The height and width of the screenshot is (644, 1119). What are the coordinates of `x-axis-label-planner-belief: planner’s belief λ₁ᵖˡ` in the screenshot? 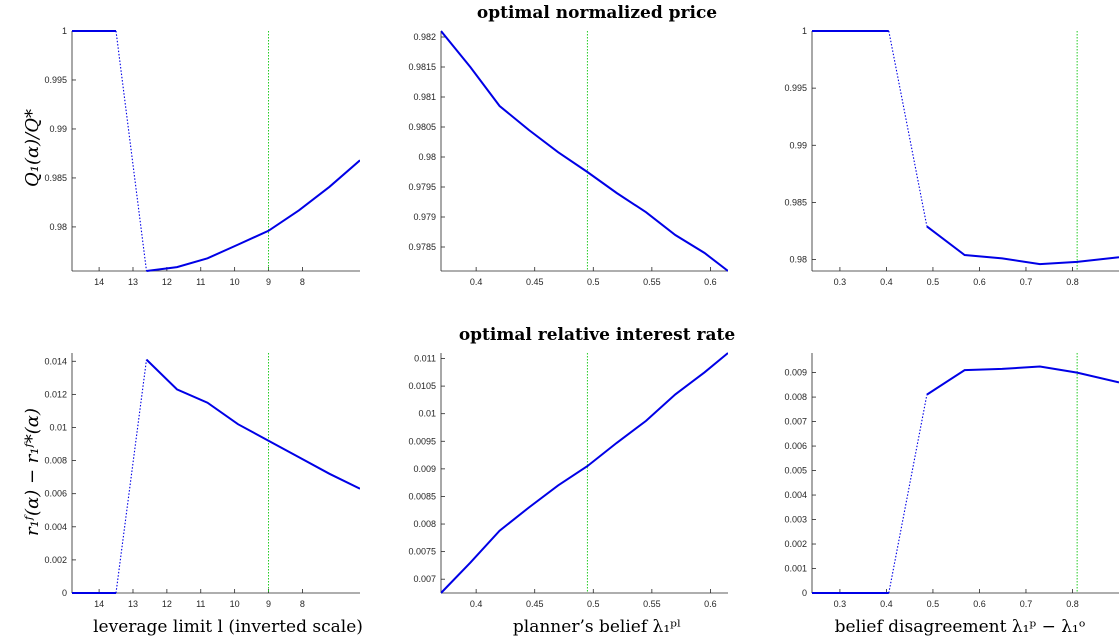 It's located at (597, 627).